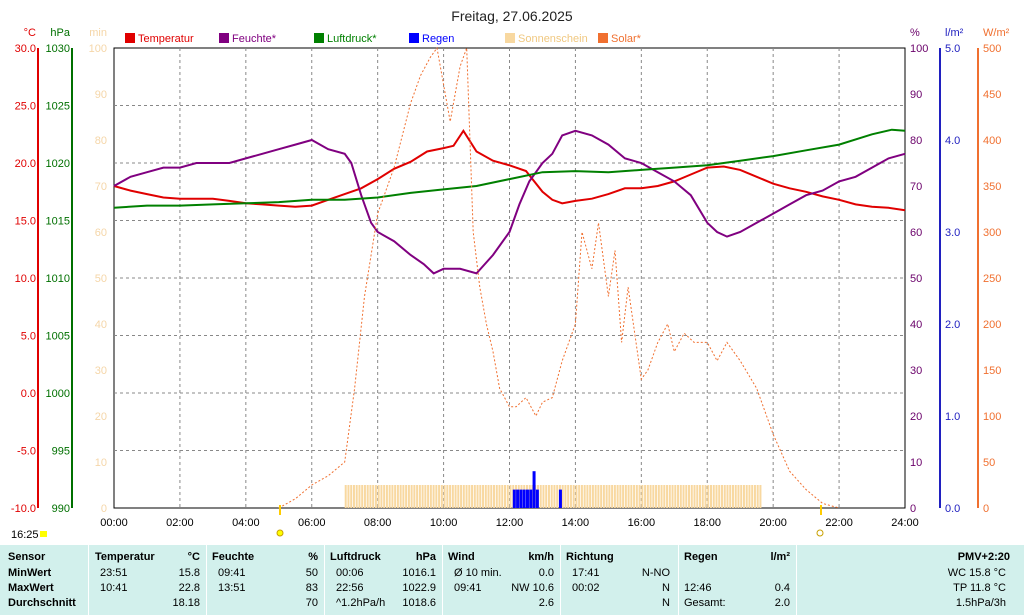  Describe the element at coordinates (114, 573) in the screenshot. I see `stats-temp-time: 23:51` at that location.